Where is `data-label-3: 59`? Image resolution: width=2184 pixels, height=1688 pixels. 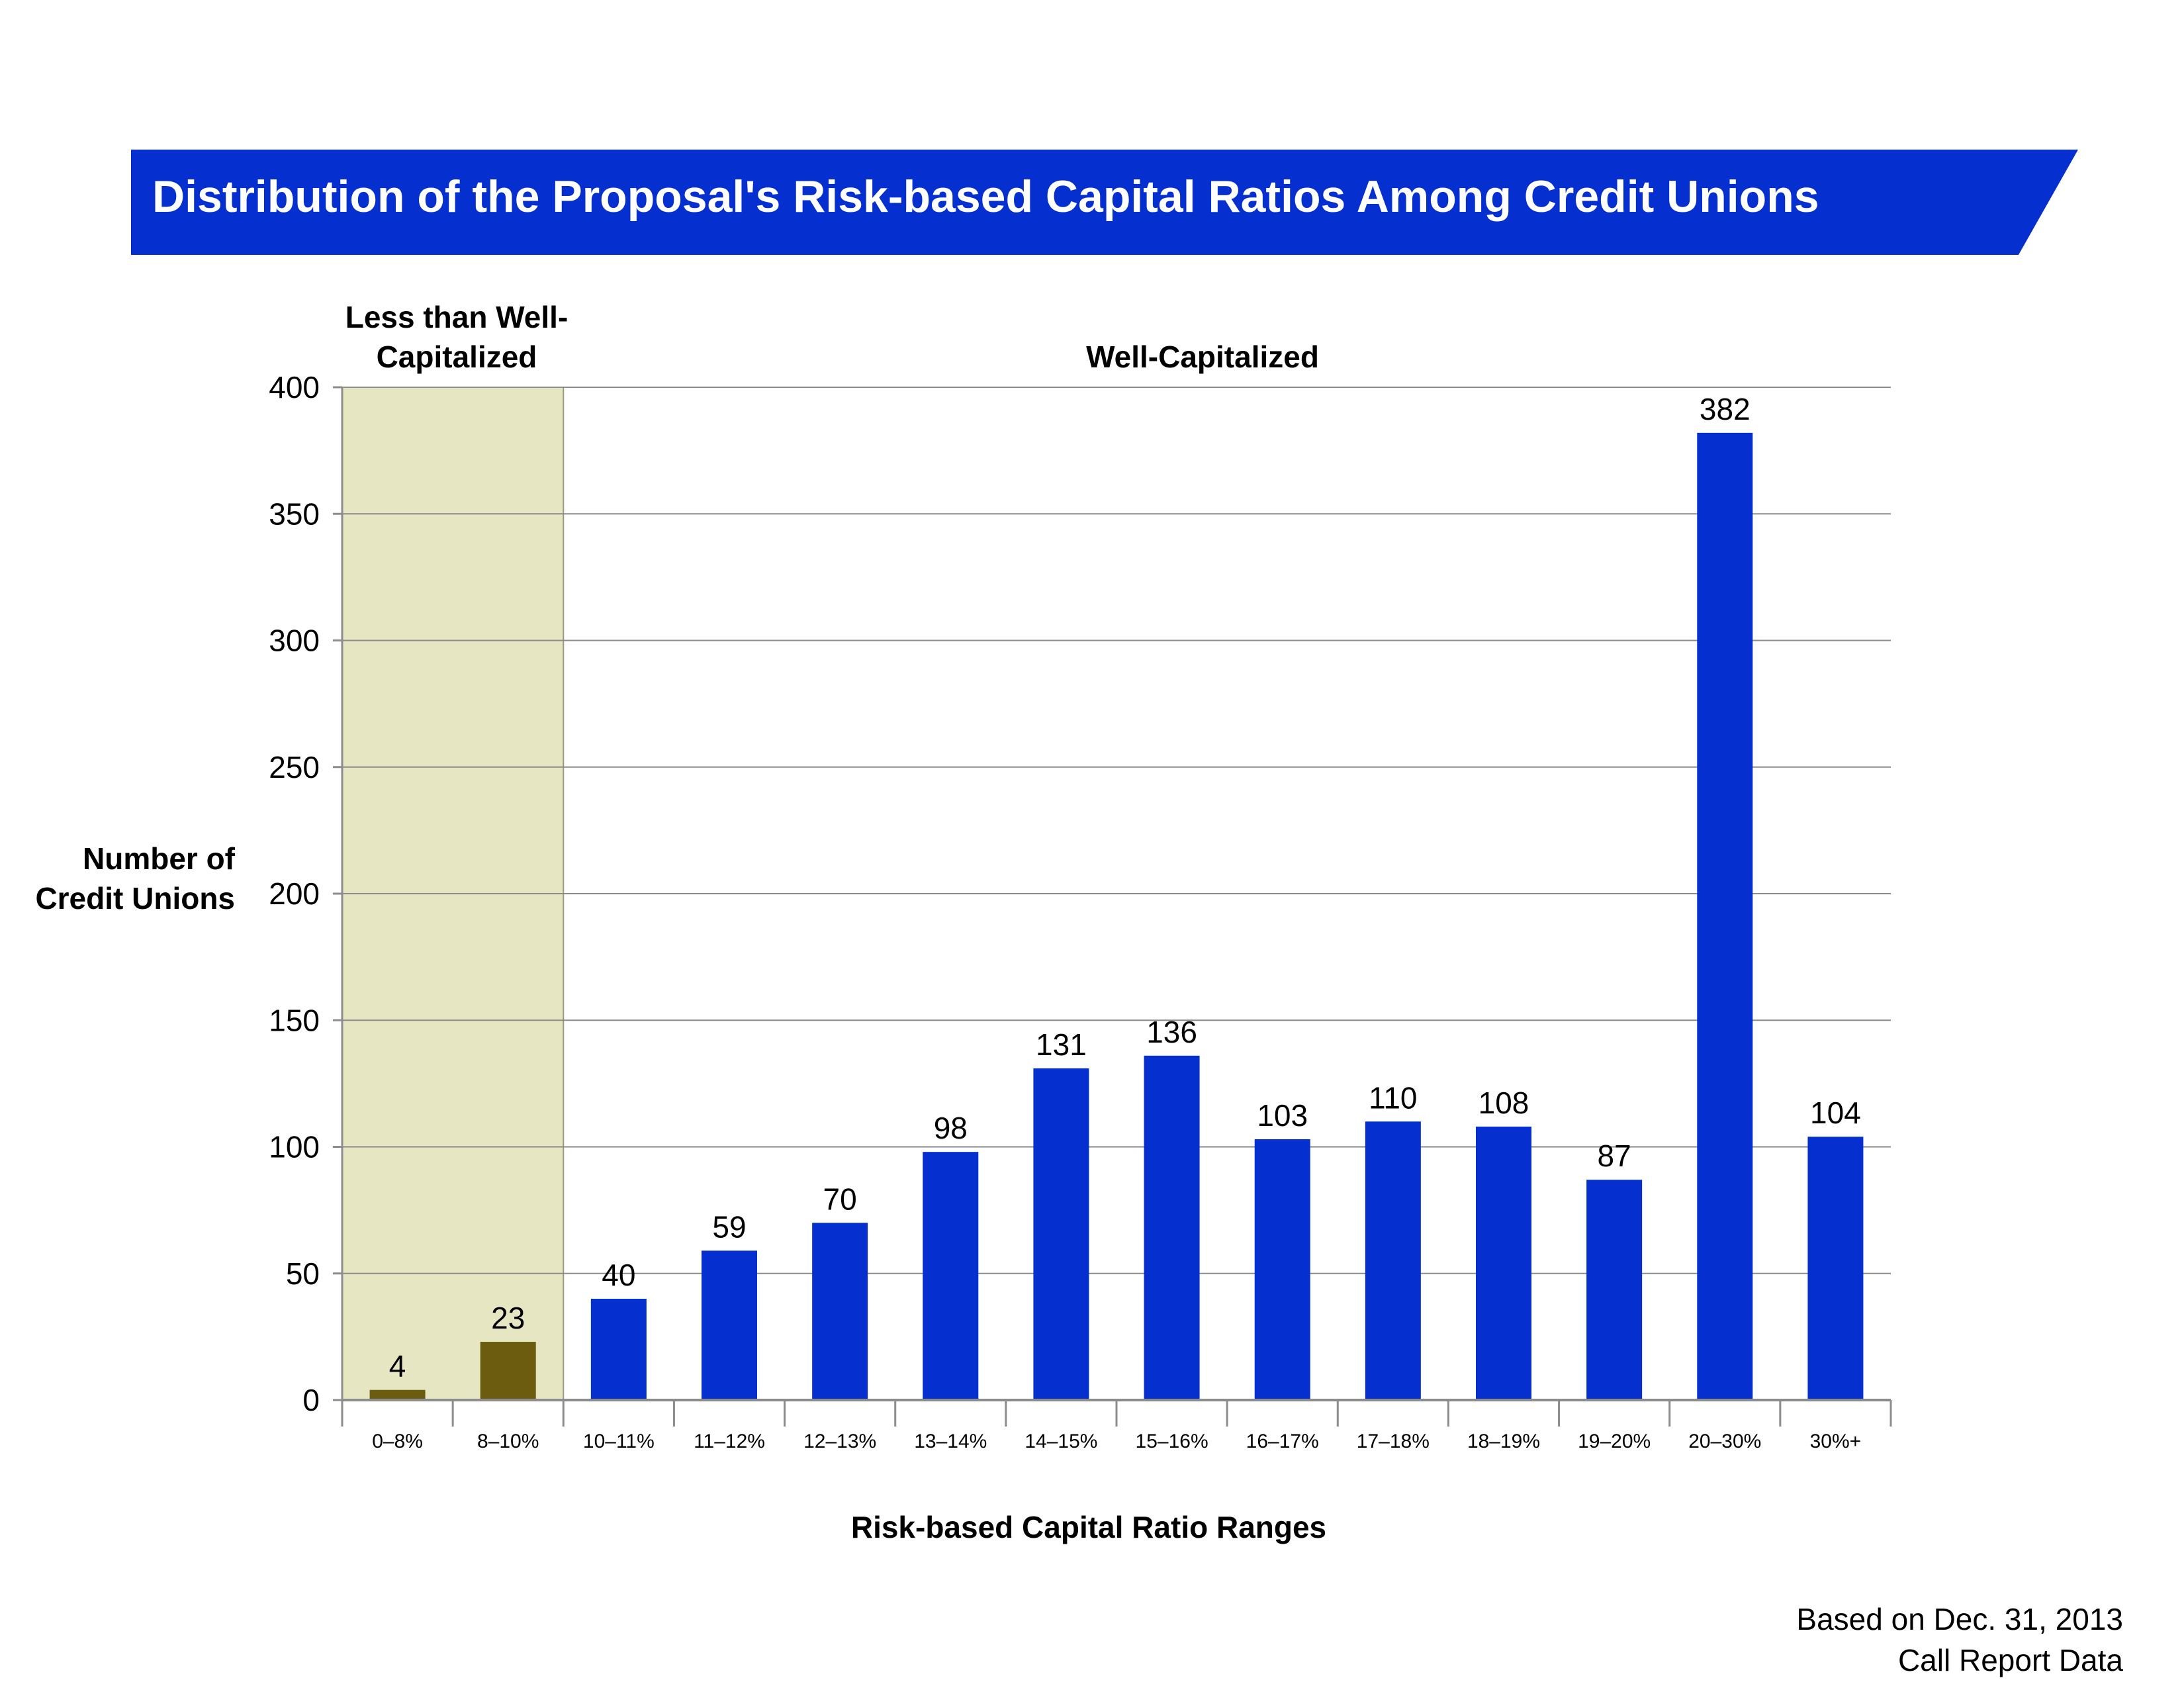 data-label-3: 59 is located at coordinates (729, 1226).